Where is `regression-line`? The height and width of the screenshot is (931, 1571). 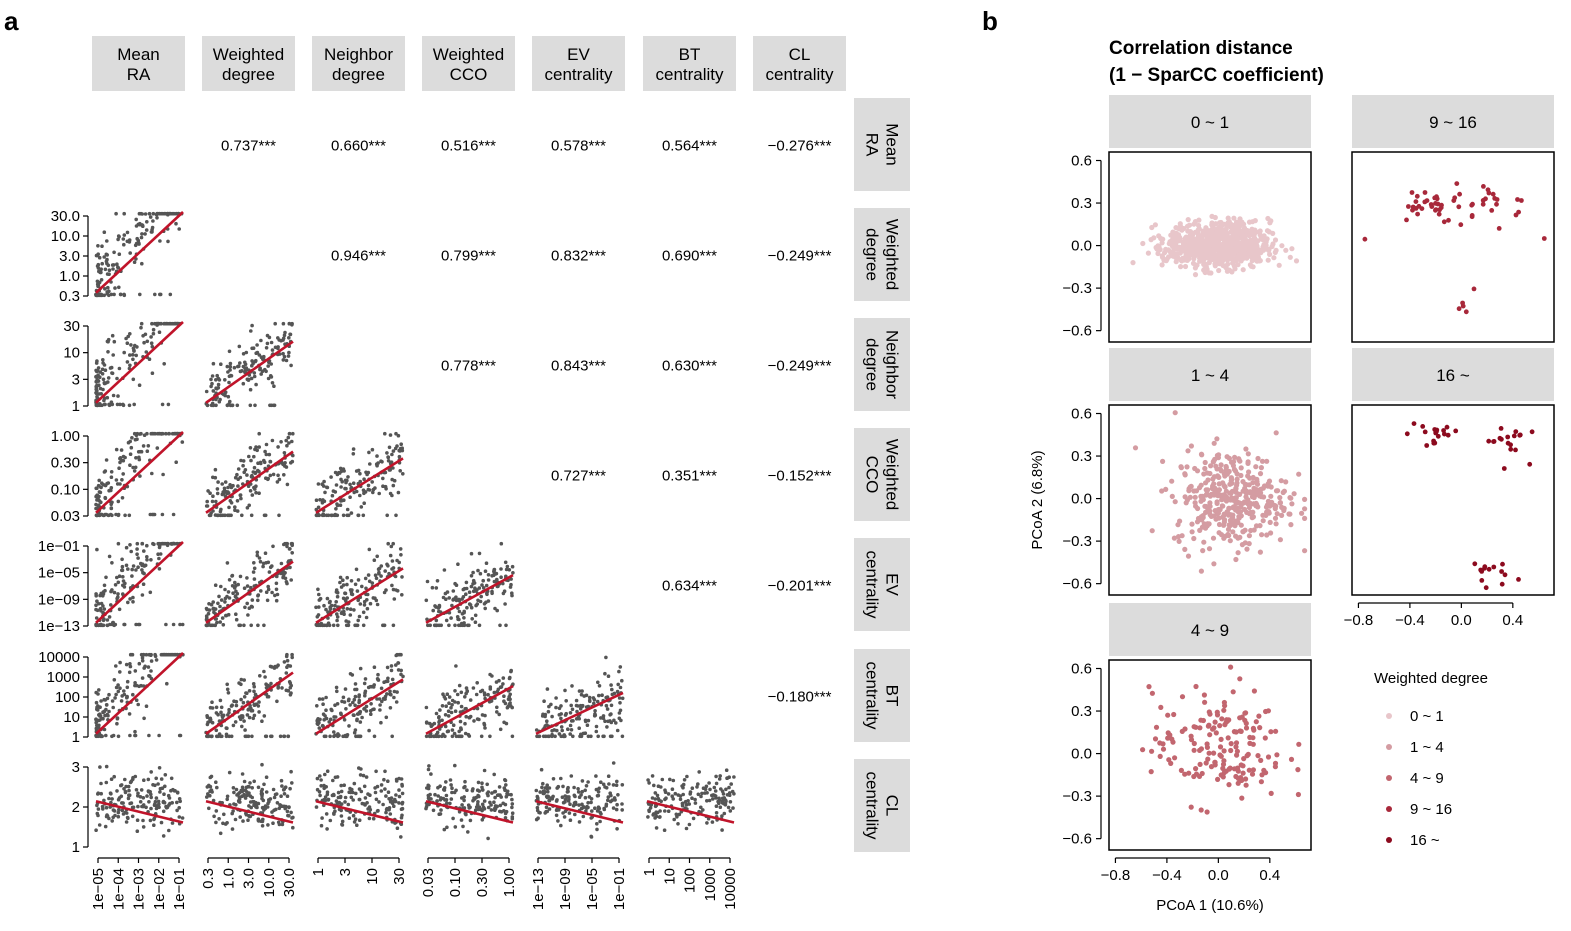
regression-line is located at coordinates (139, 693).